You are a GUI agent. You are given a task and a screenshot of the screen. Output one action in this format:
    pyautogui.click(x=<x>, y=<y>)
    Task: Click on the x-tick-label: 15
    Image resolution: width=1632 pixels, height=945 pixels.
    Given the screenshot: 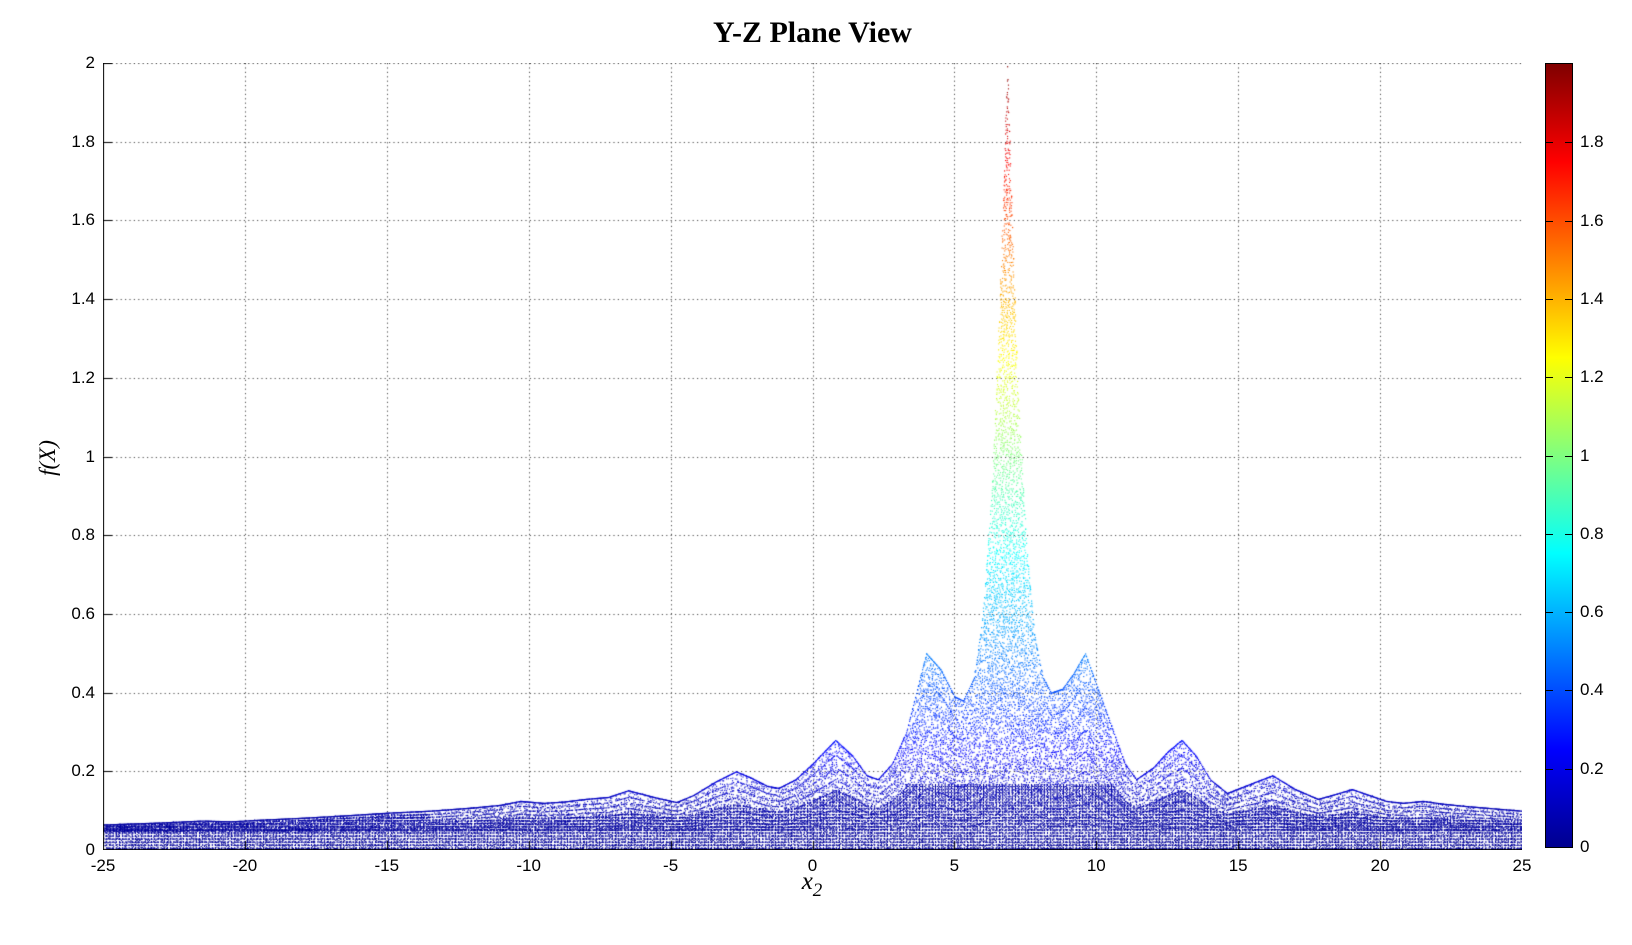 What is the action you would take?
    pyautogui.click(x=1238, y=865)
    